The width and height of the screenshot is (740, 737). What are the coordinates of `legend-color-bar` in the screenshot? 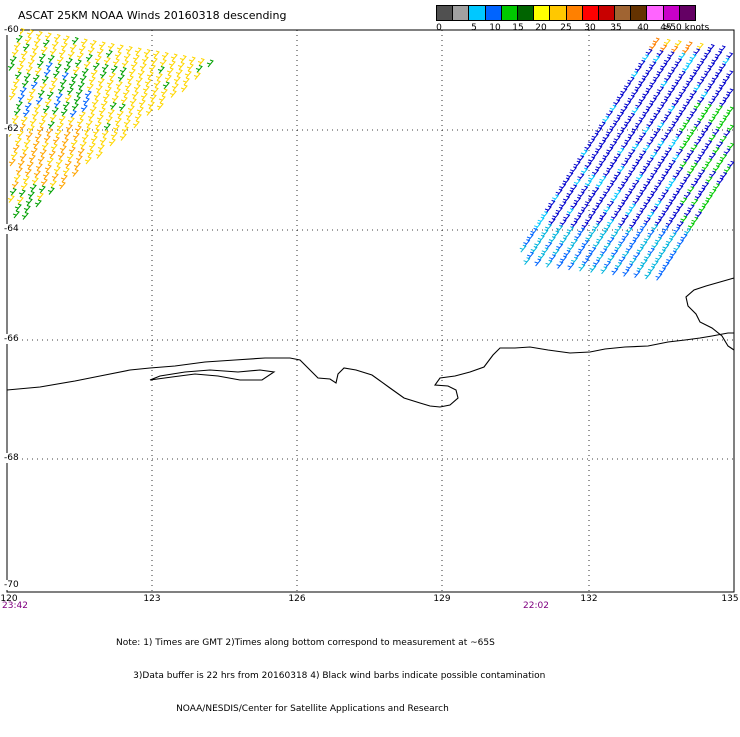 It's located at (566, 13).